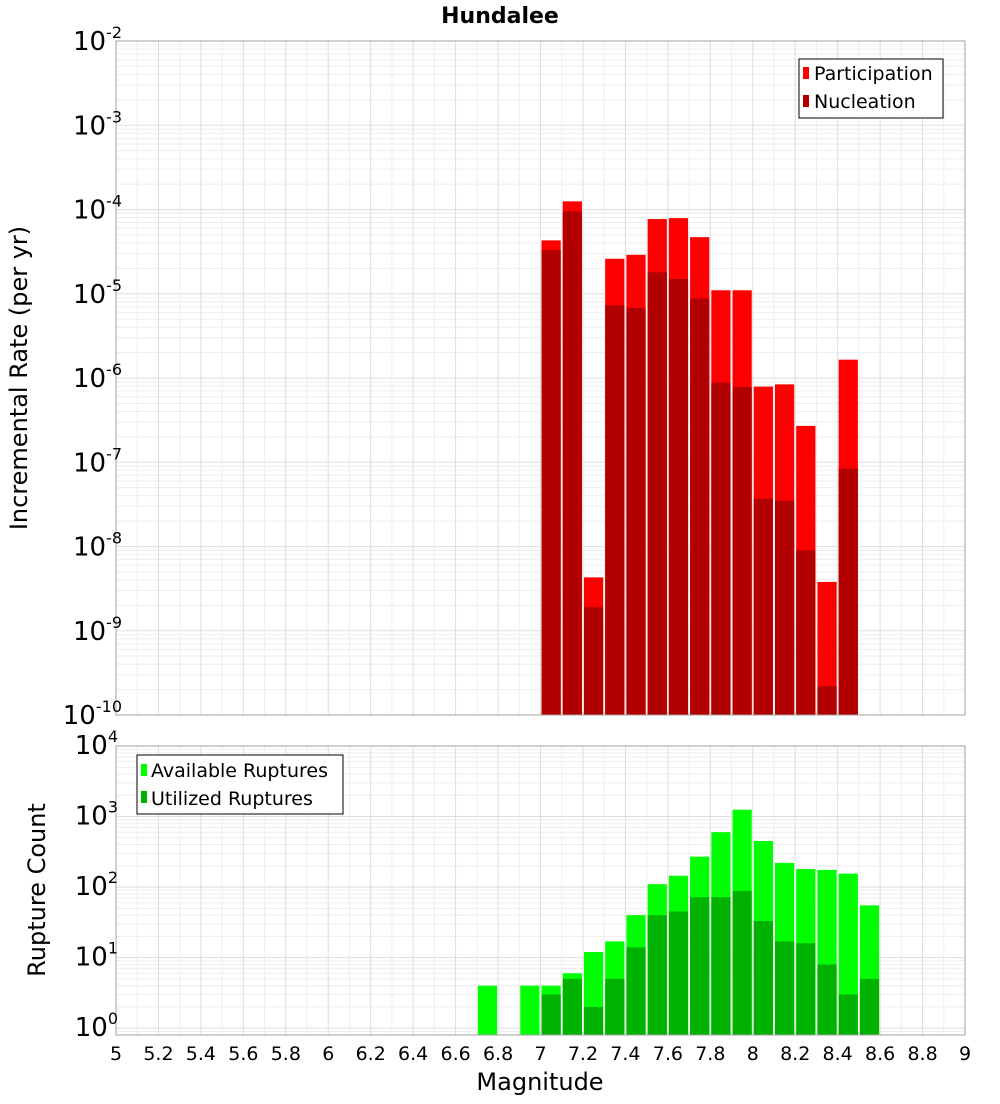 The height and width of the screenshot is (1104, 1000). Describe the element at coordinates (710, 1054) in the screenshot. I see `x-tick-label: 7.8` at that location.